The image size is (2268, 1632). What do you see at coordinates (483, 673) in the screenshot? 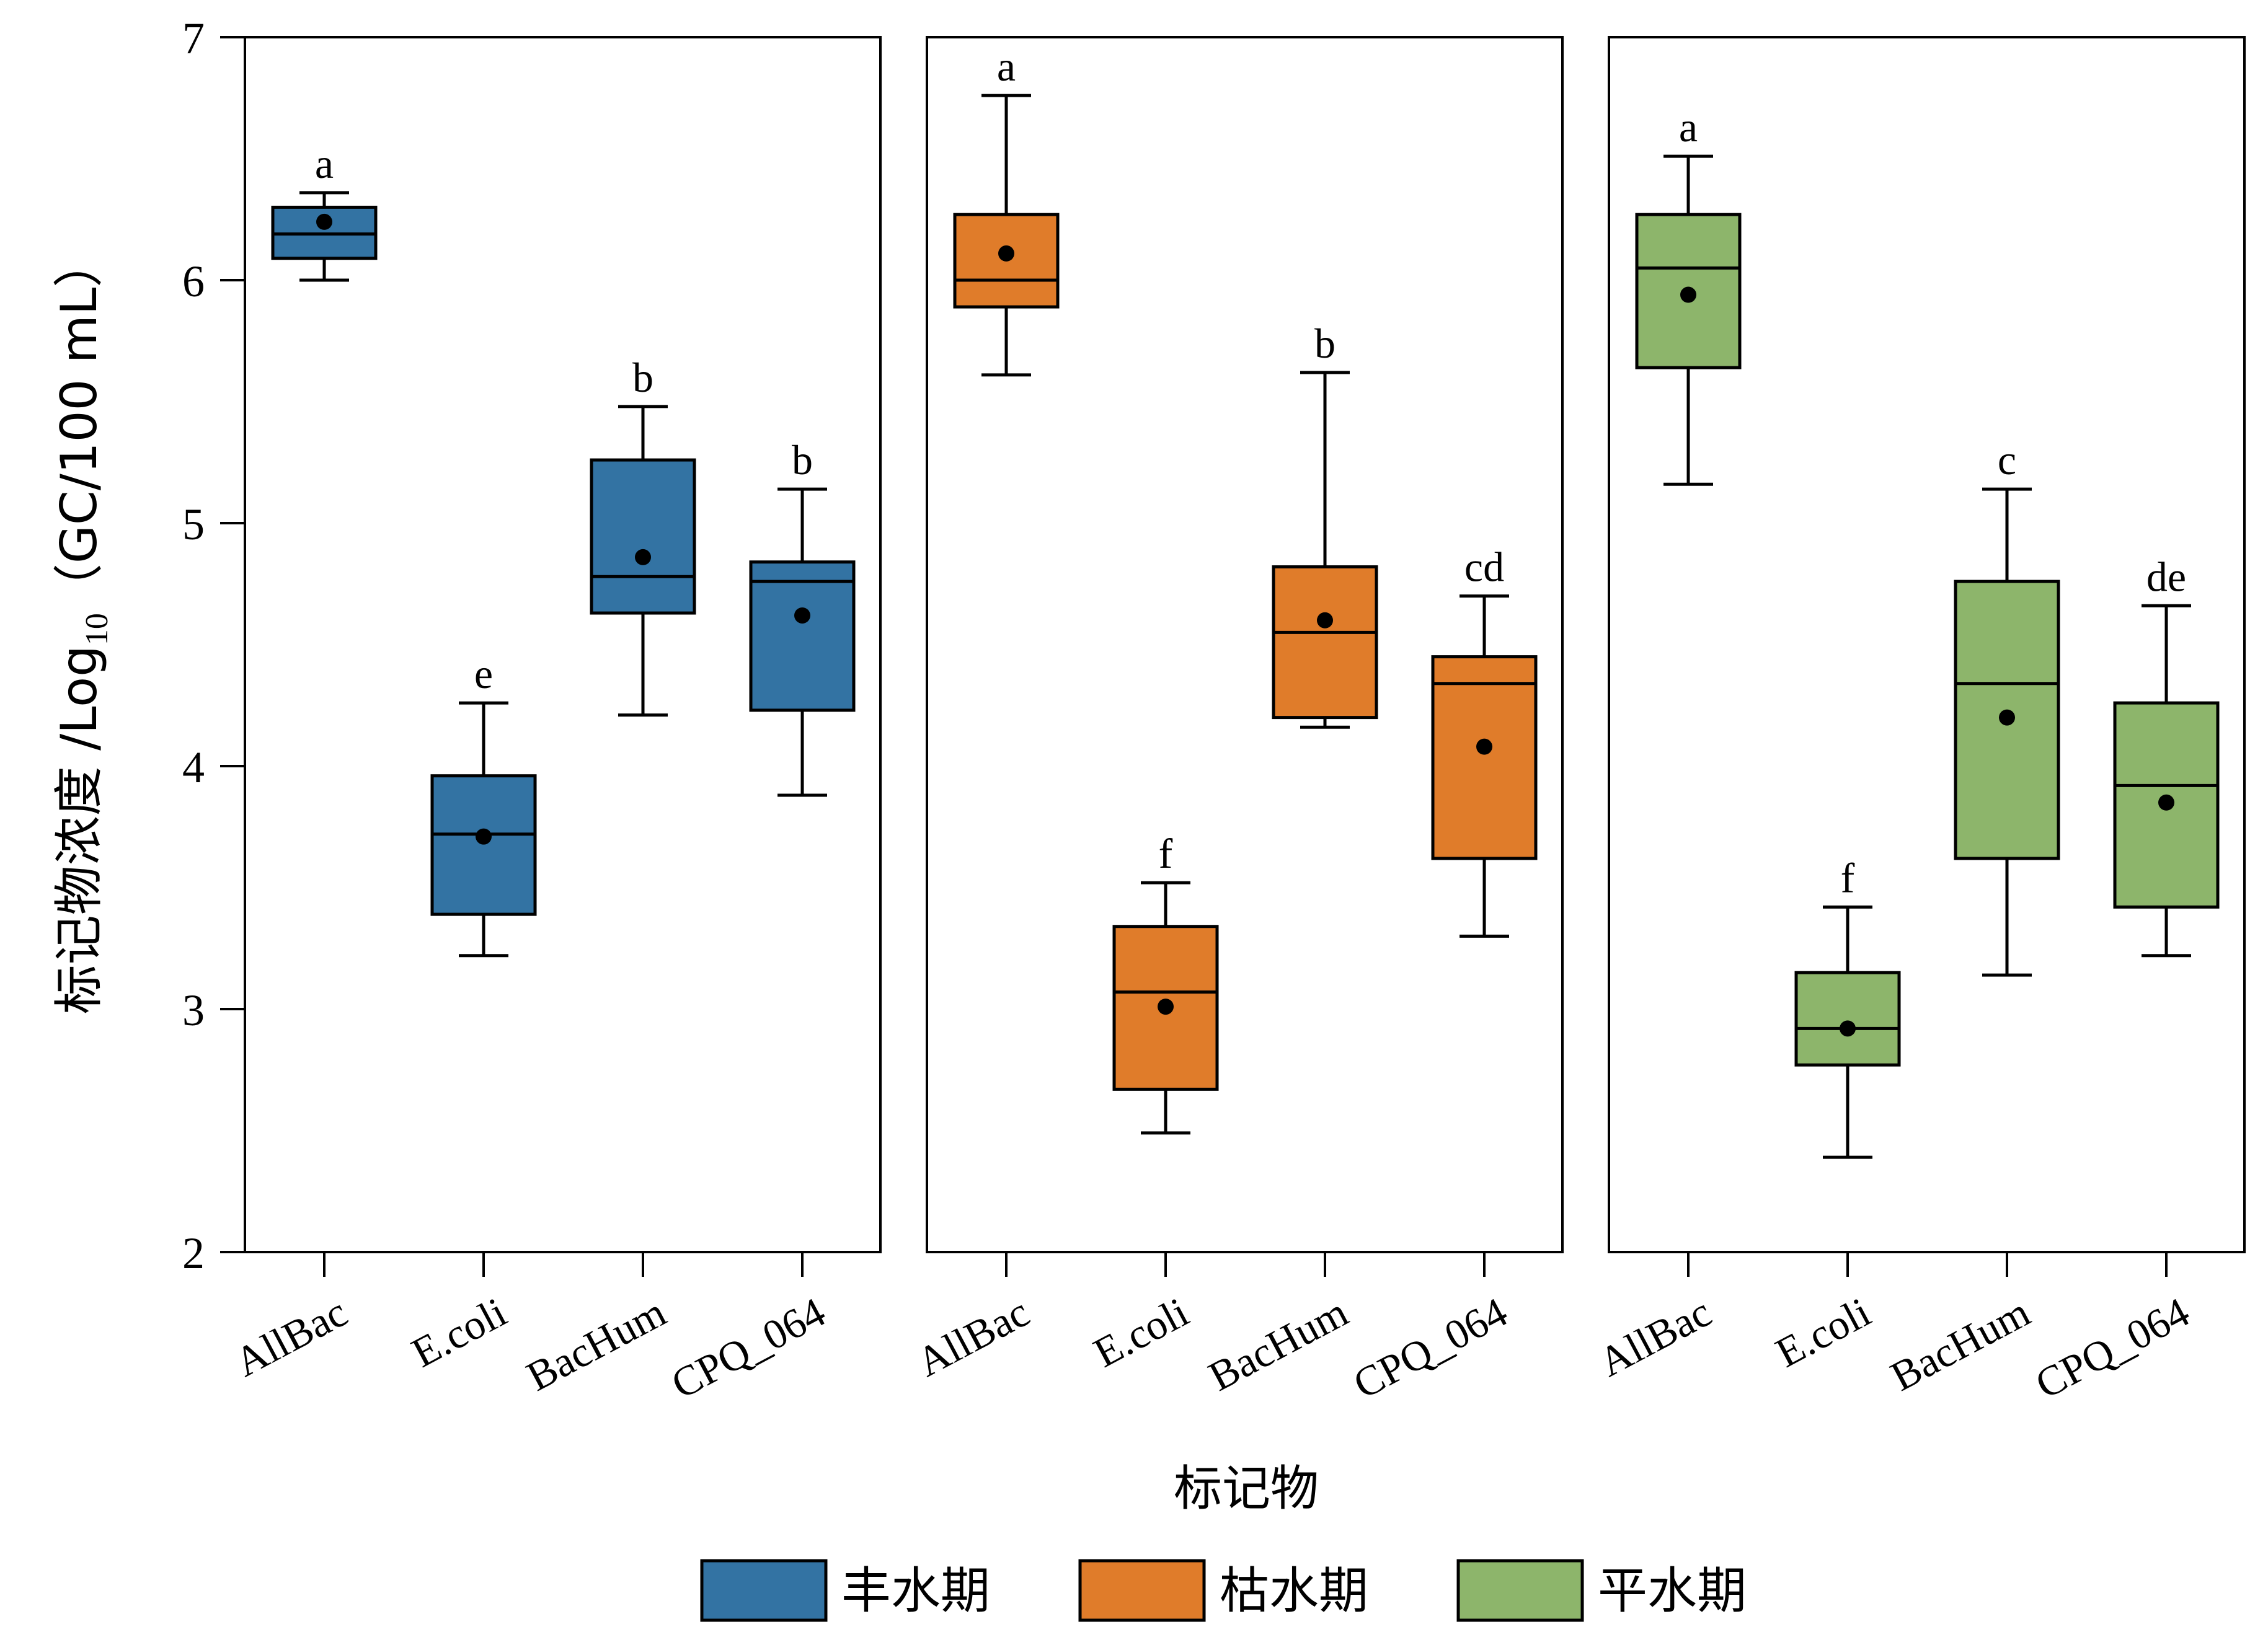
I see `significance-label: e` at bounding box center [483, 673].